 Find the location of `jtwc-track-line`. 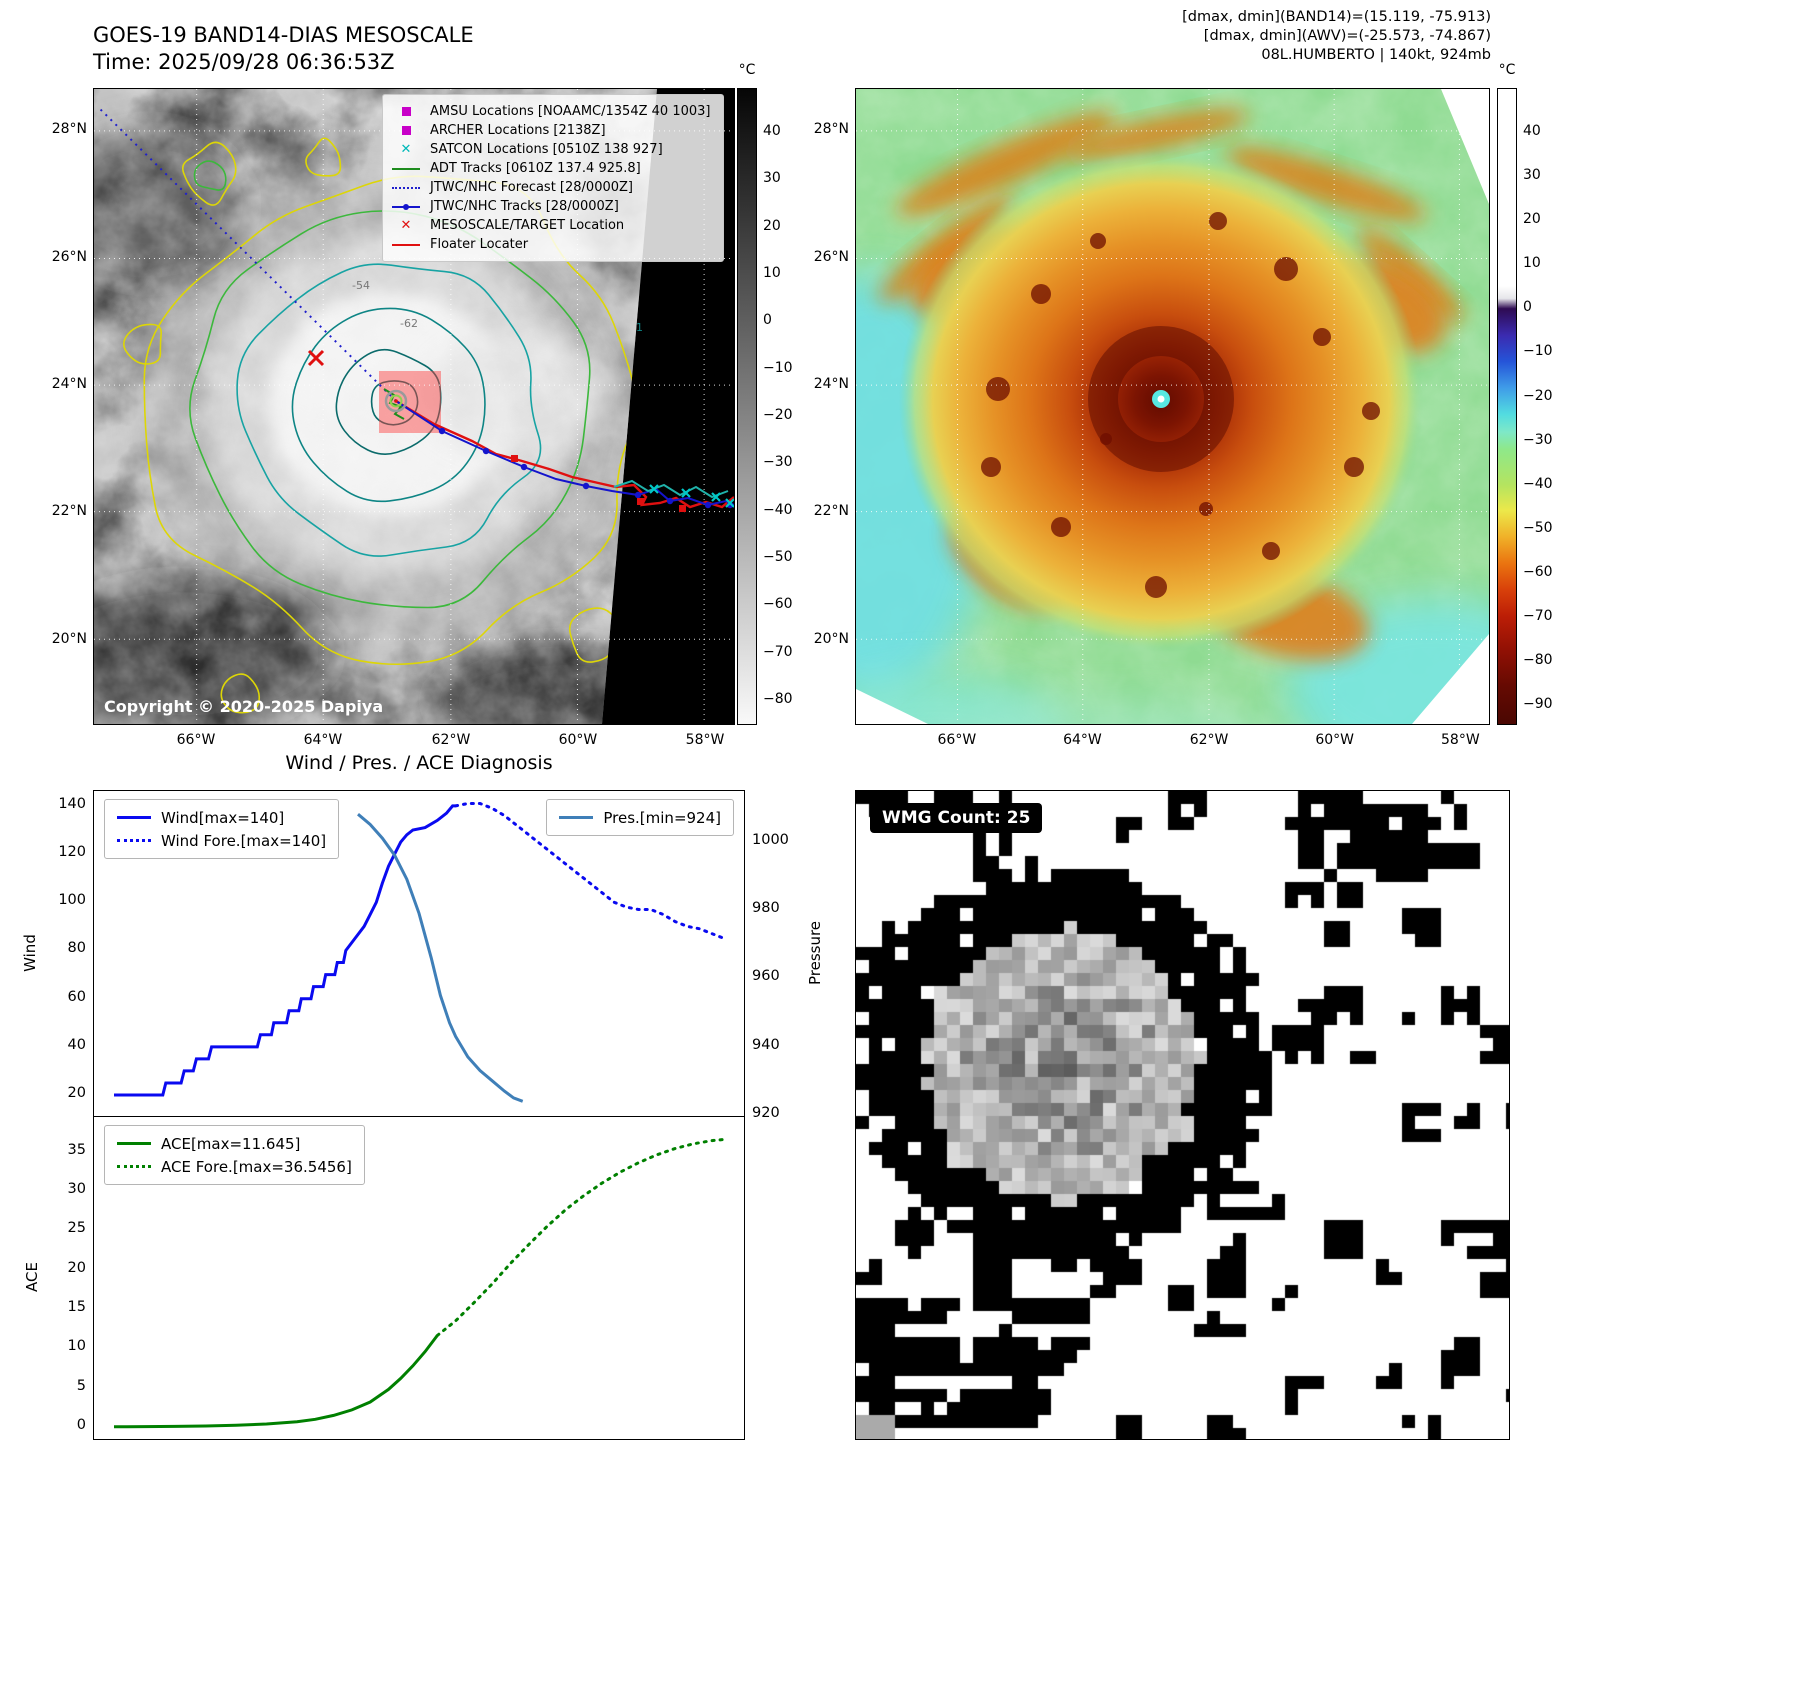

jtwc-track-line is located at coordinates (564, 453).